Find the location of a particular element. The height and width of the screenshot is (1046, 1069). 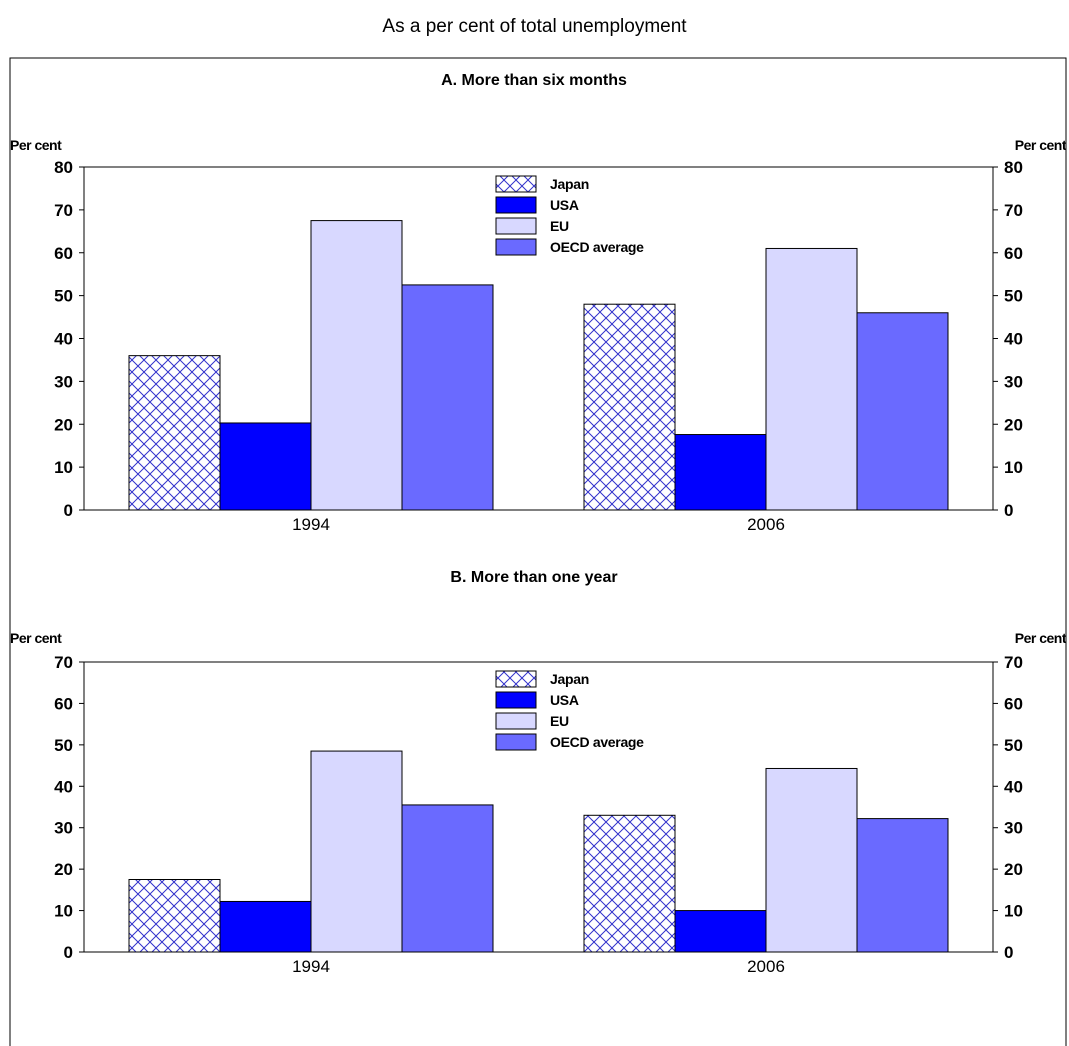

y-tick-label-left: 80 is located at coordinates (63, 167).